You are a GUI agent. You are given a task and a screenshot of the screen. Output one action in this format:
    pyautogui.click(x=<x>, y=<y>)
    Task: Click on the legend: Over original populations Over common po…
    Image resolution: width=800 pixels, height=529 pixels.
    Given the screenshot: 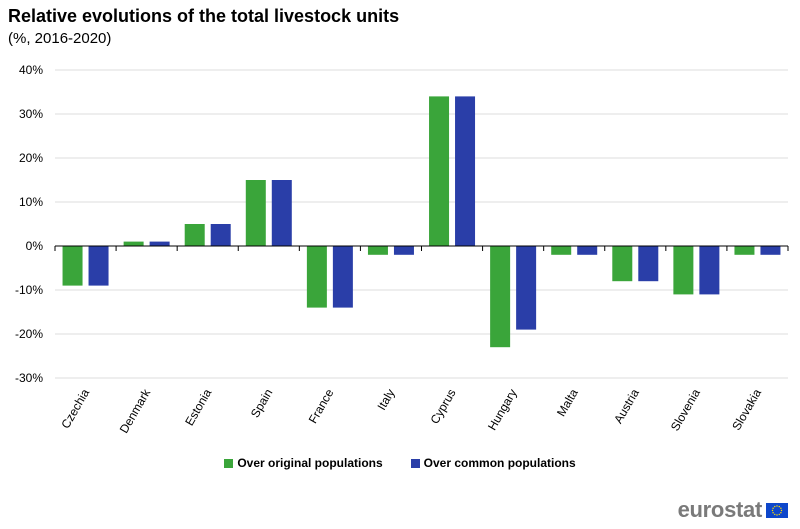 What is the action you would take?
    pyautogui.click(x=400, y=463)
    